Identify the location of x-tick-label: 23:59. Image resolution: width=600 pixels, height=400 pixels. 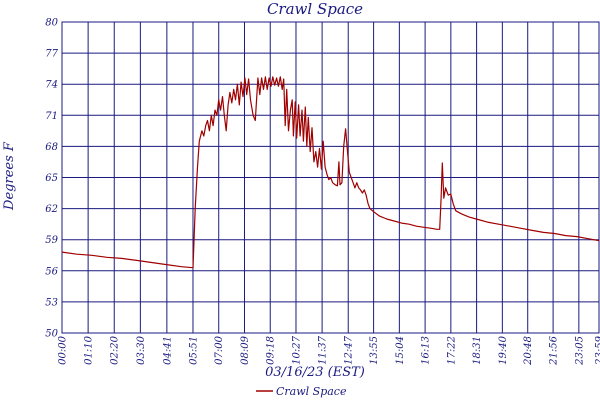
(597, 350).